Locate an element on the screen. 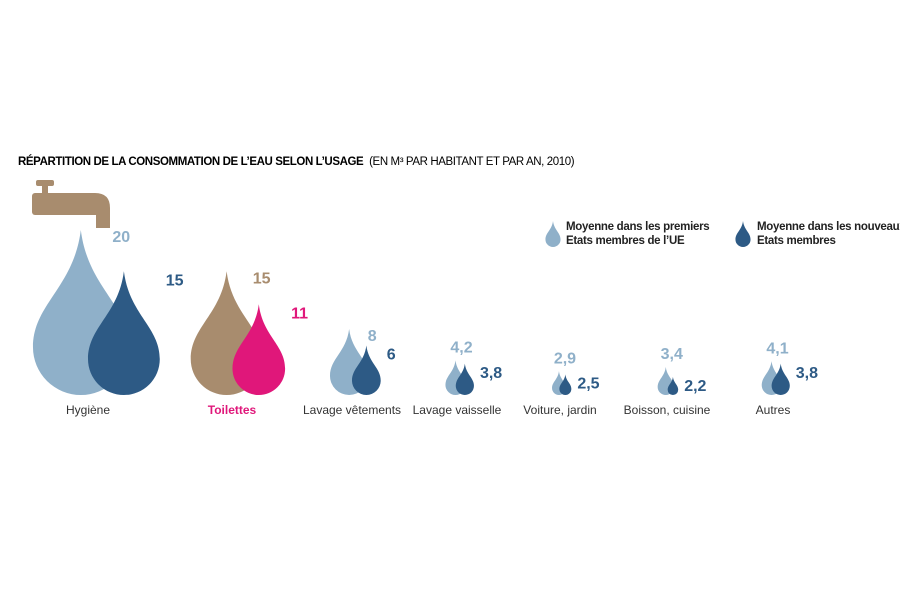 The width and height of the screenshot is (900, 600). value-label: 2,2 is located at coordinates (695, 386).